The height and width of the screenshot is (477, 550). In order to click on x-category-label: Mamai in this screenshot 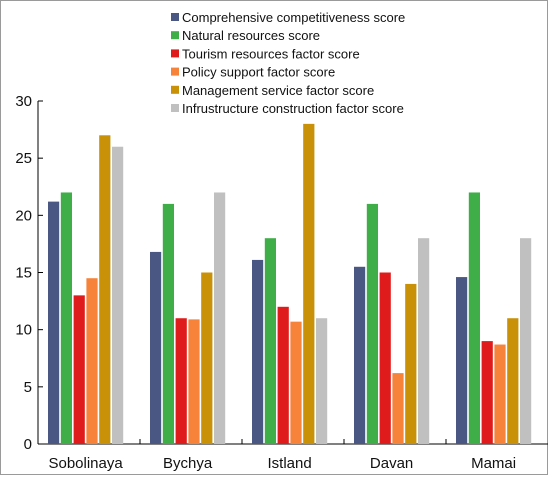, I will do `click(493, 463)`.